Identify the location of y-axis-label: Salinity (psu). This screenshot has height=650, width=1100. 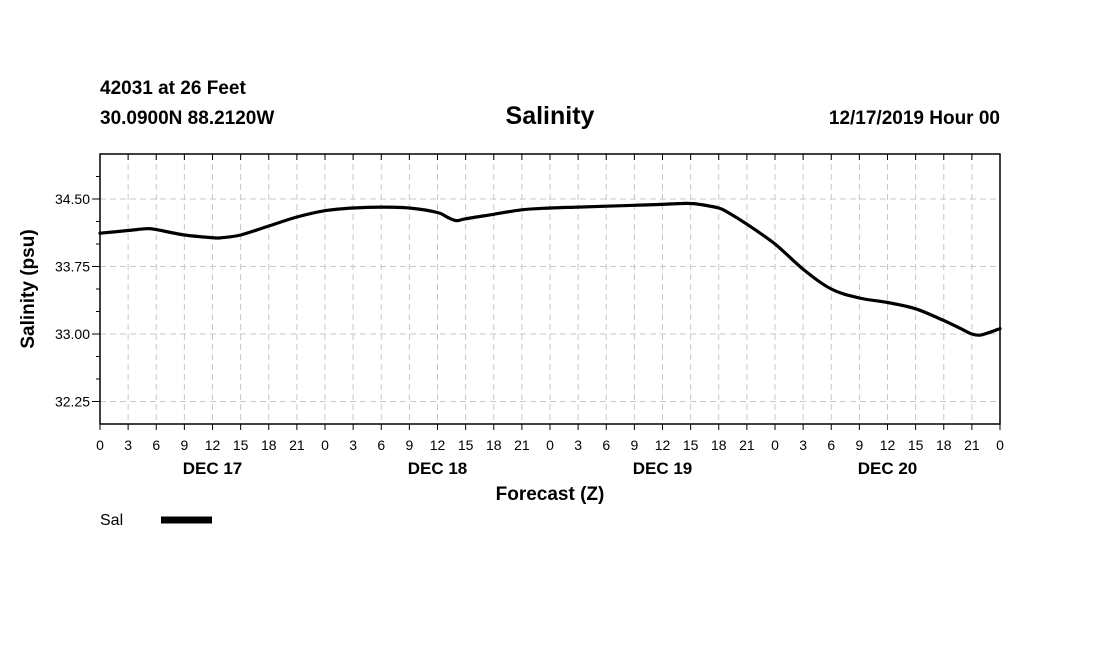
(28, 288).